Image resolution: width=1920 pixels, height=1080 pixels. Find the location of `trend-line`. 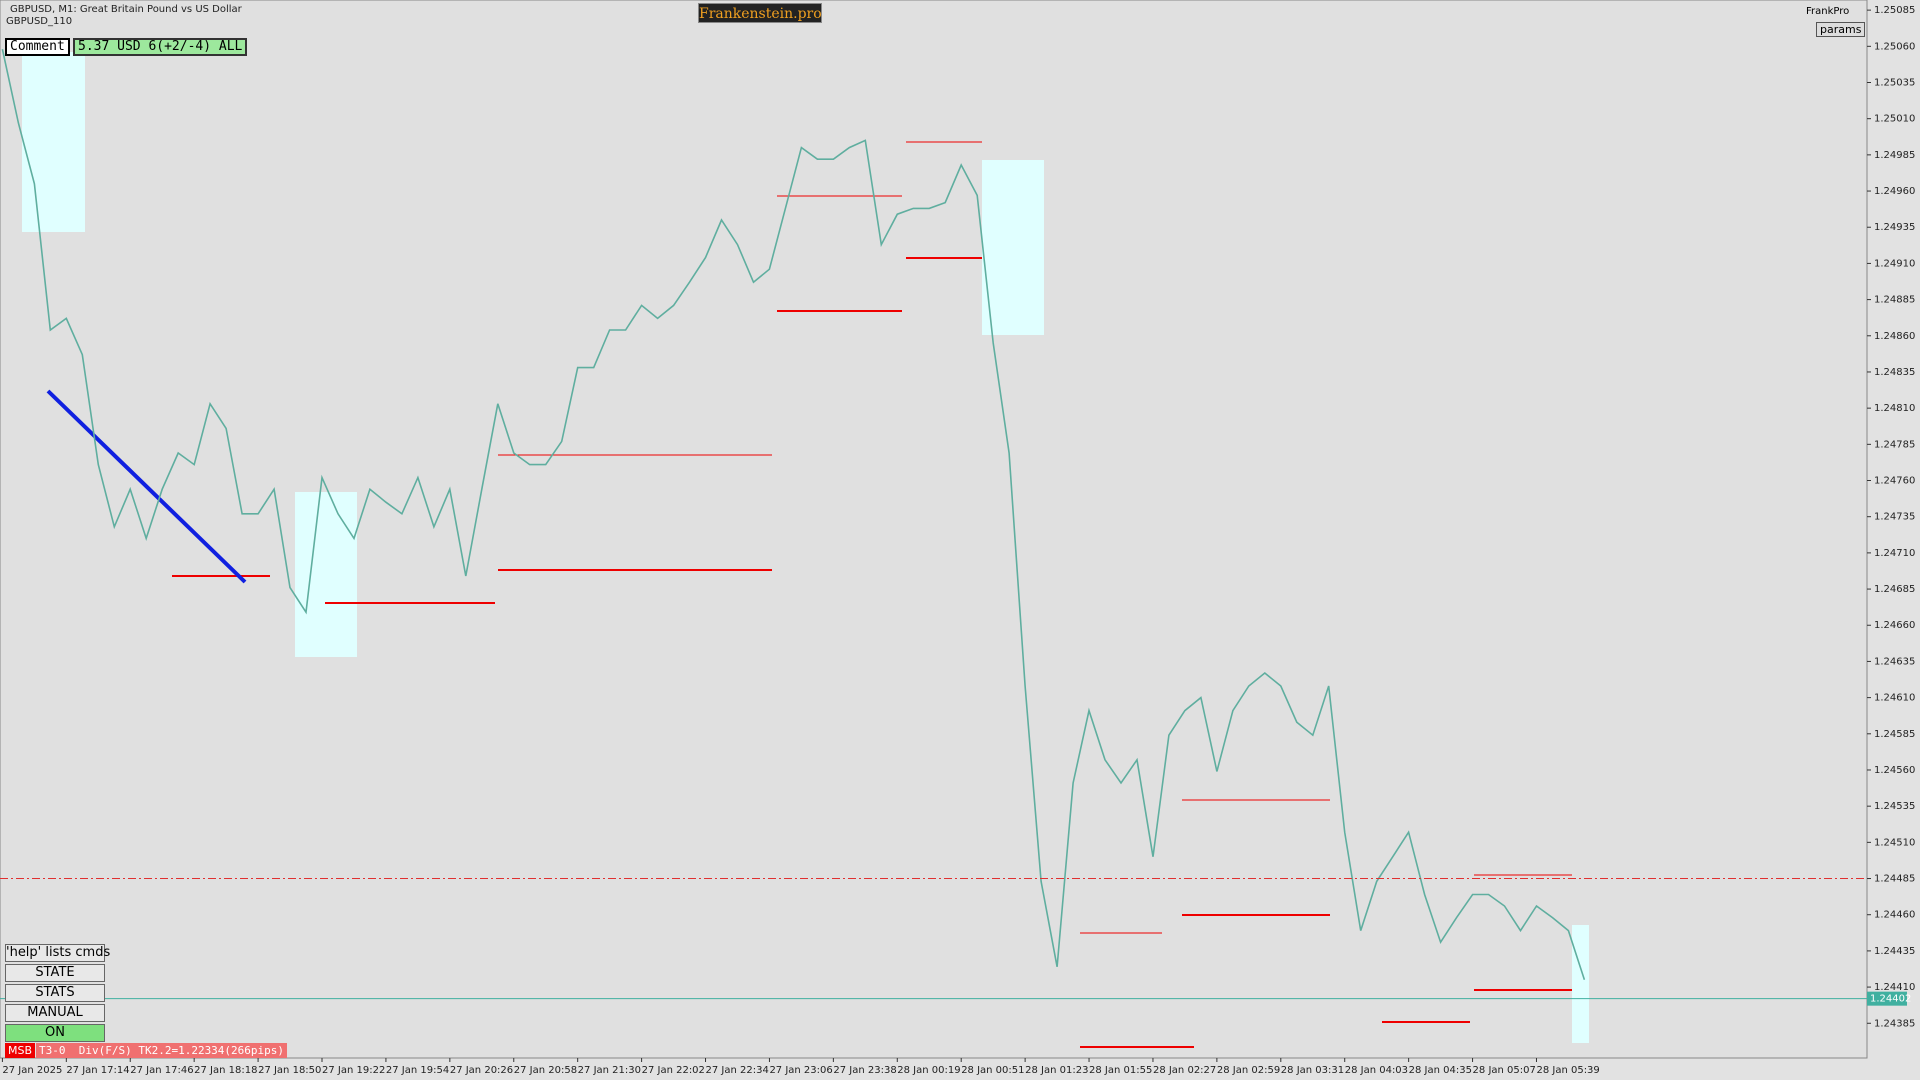

trend-line is located at coordinates (146, 486).